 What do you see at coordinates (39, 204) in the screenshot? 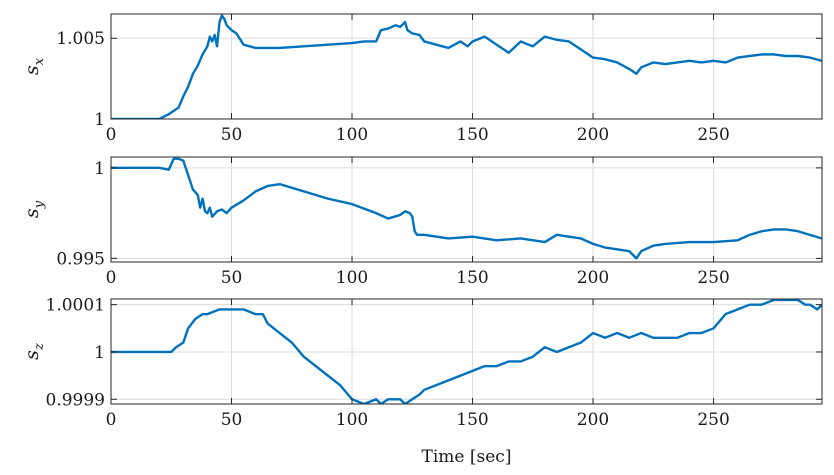
I see `y-axis-title-subscript: y` at bounding box center [39, 204].